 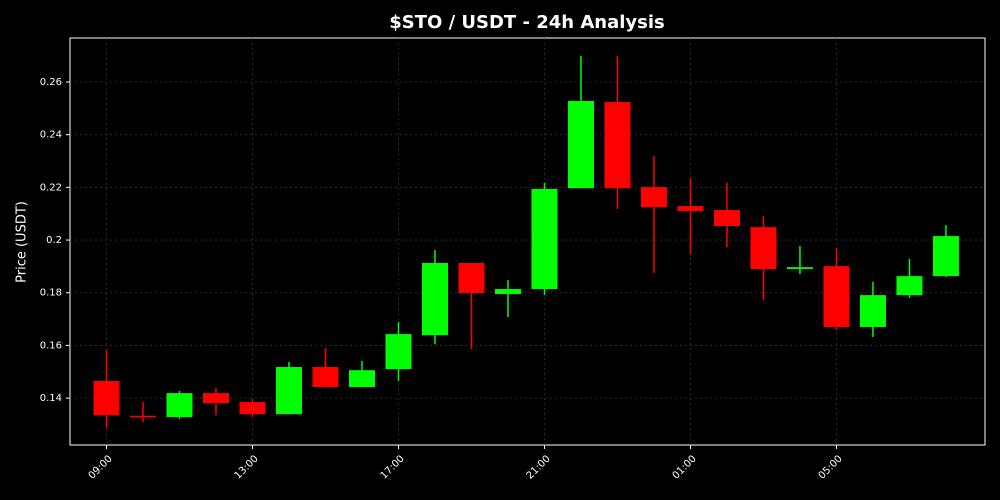 What do you see at coordinates (51, 135) in the screenshot?
I see `y-tick-label: 0.24` at bounding box center [51, 135].